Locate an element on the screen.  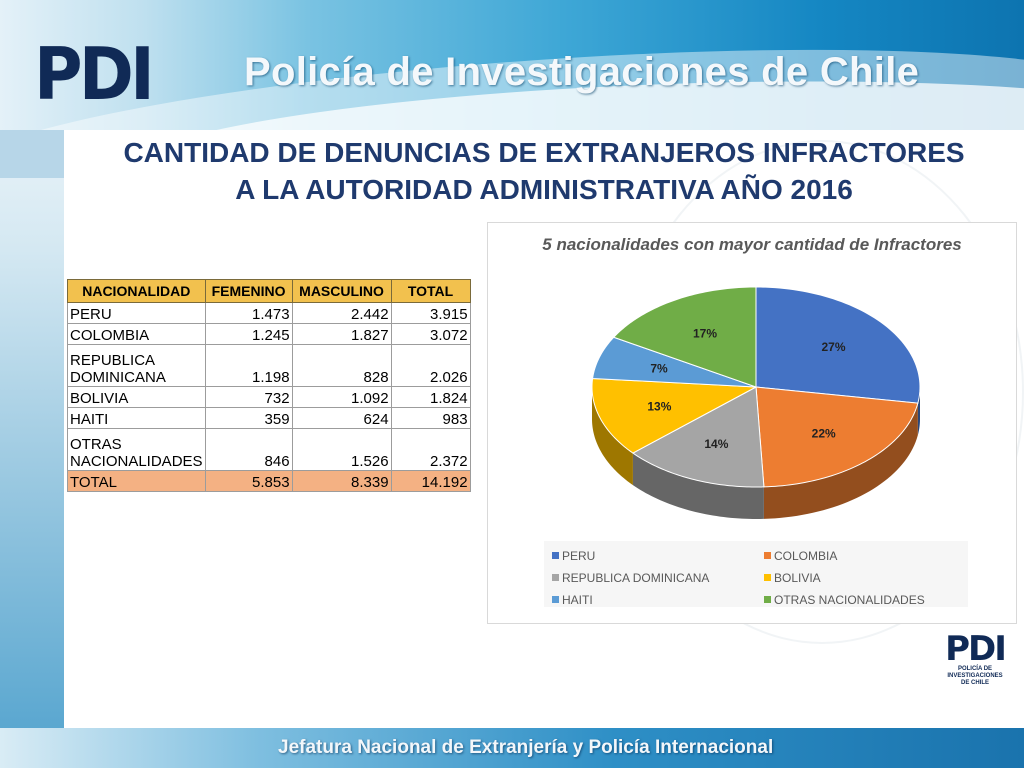
cell-masculino: 1.526 is located at coordinates (341, 449).